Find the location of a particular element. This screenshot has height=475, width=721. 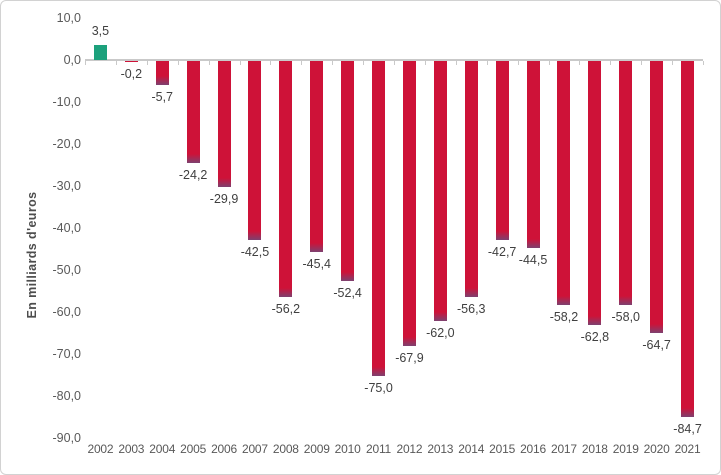

x-axis-label: 2020 is located at coordinates (656, 449).